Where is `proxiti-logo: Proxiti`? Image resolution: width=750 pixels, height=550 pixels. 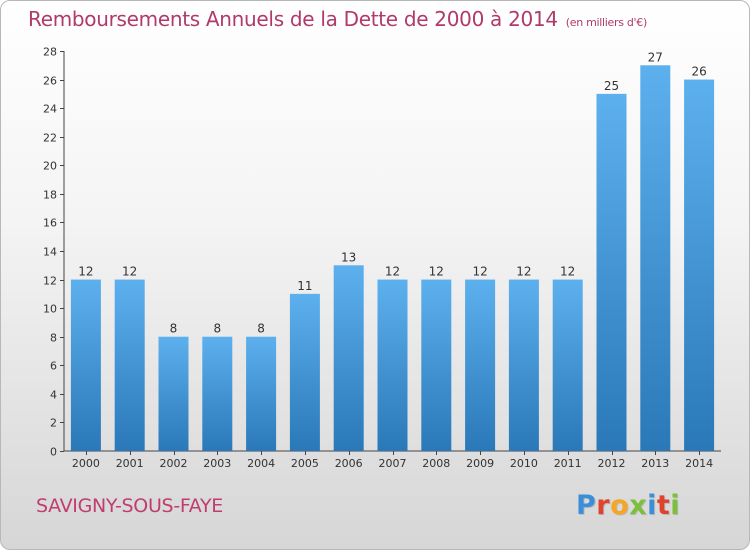 proxiti-logo: Proxiti is located at coordinates (628, 505).